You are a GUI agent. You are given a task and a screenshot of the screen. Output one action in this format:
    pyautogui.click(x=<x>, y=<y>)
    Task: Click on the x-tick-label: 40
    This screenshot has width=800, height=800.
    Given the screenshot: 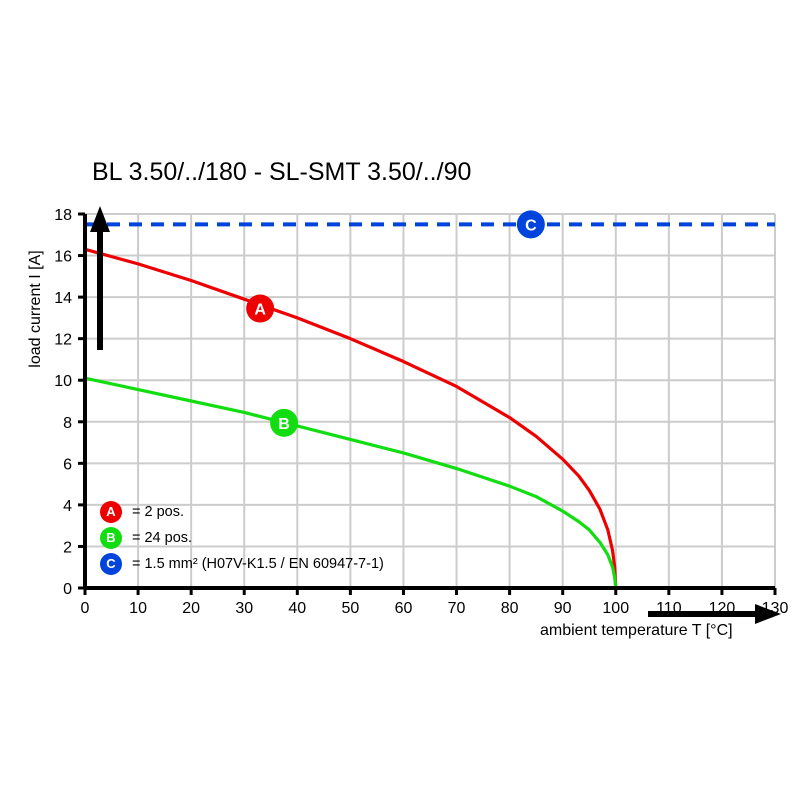 What is the action you would take?
    pyautogui.click(x=297, y=608)
    